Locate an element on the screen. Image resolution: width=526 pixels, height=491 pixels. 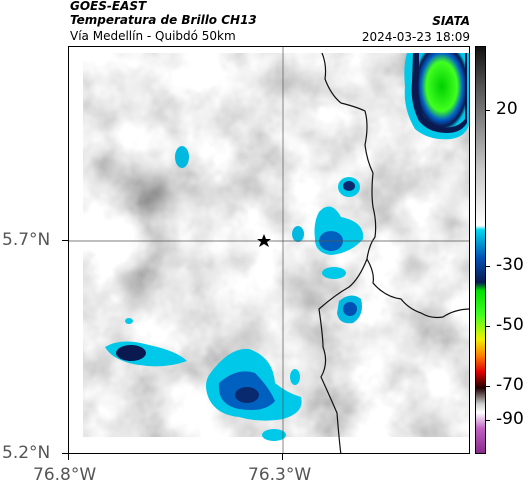
region-subtitle: Vía Medellín - Quibdó 50km is located at coordinates (153, 36).